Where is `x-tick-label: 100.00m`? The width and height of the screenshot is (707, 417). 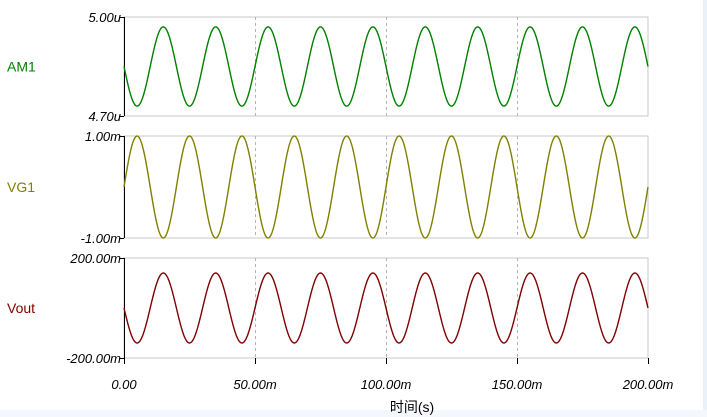 x-tick-label: 100.00m is located at coordinates (386, 384).